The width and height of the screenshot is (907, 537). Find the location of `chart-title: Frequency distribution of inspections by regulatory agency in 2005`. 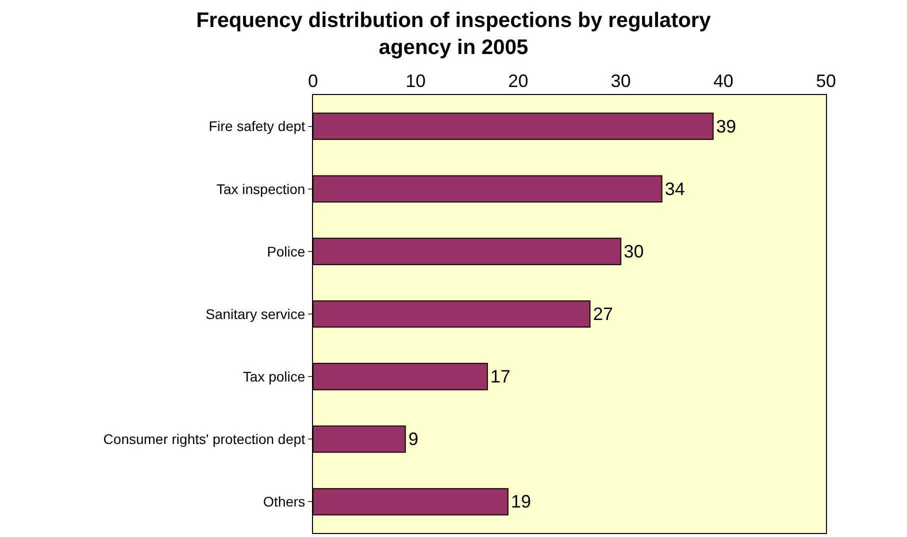

chart-title: Frequency distribution of inspections by regulatory agency in 2005 is located at coordinates (454, 34).